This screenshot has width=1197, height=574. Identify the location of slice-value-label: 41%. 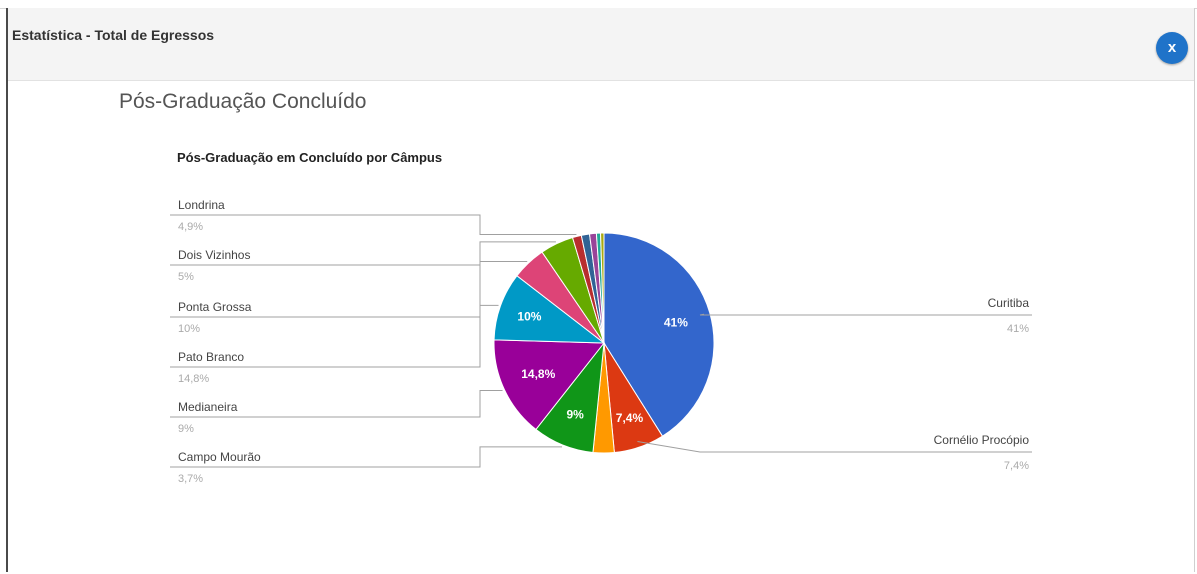
(676, 322).